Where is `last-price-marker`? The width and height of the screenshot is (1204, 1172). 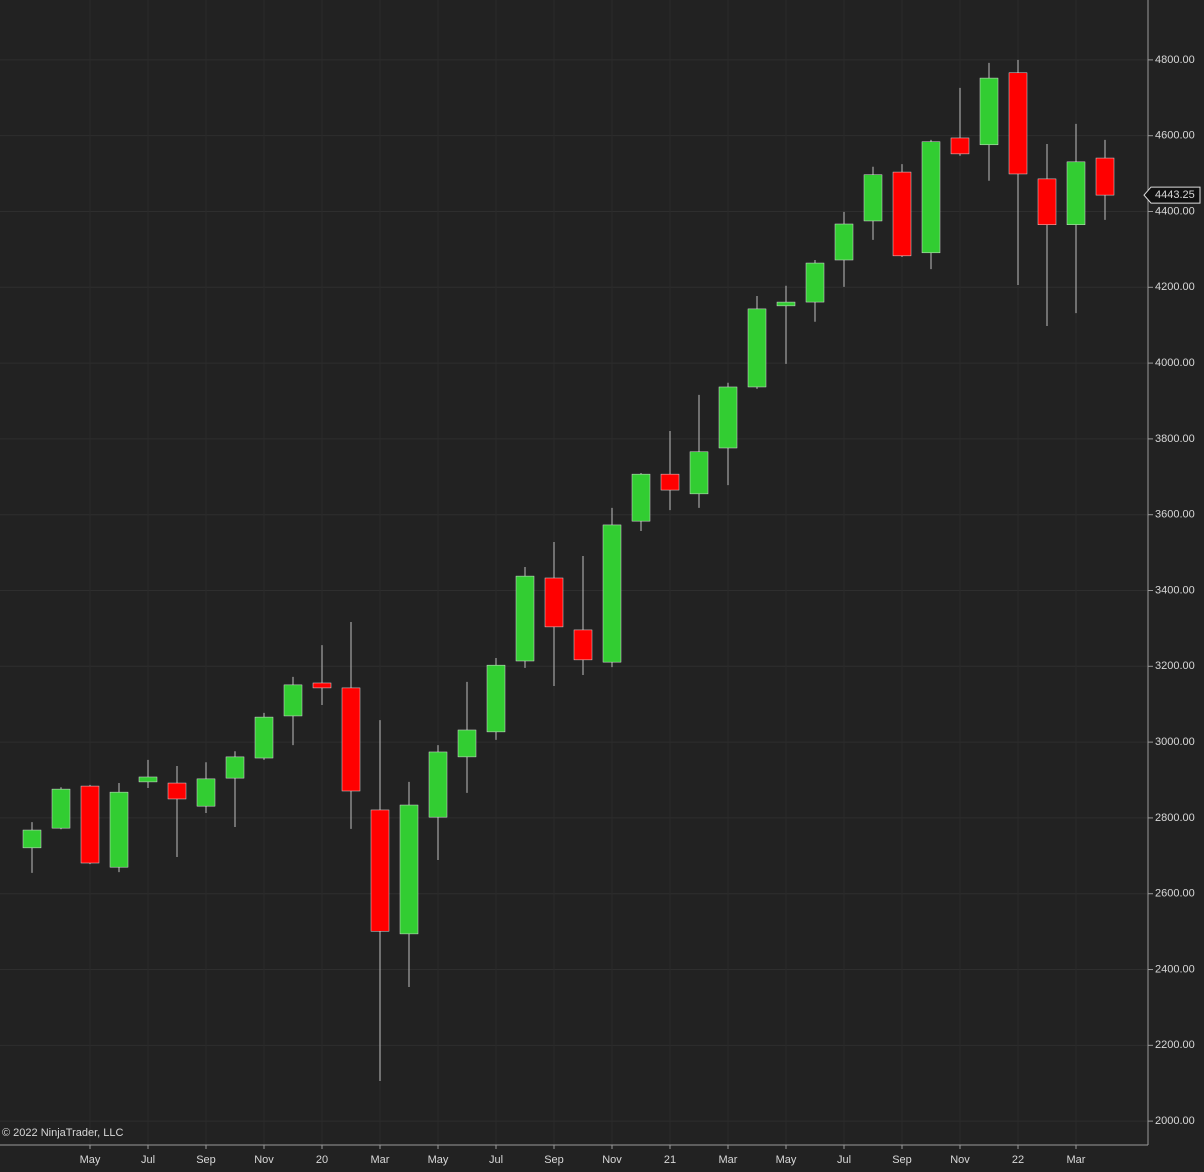
last-price-marker is located at coordinates (1172, 195).